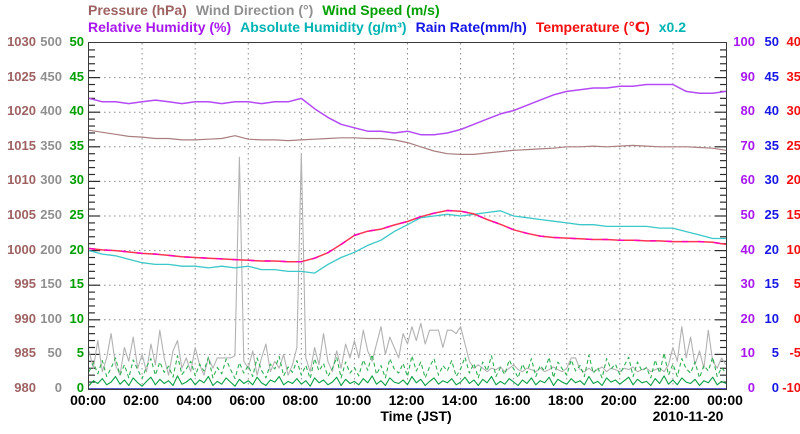 The height and width of the screenshot is (434, 800). Describe the element at coordinates (21, 111) in the screenshot. I see `left-tick-label-pressure: 1020` at that location.